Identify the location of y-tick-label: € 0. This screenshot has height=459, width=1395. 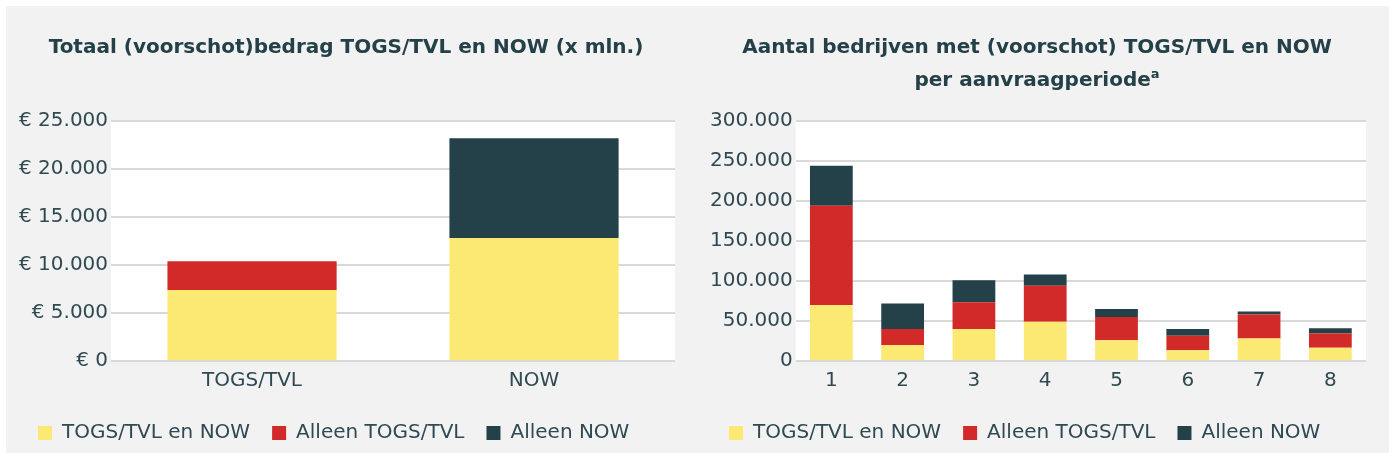
(92, 359).